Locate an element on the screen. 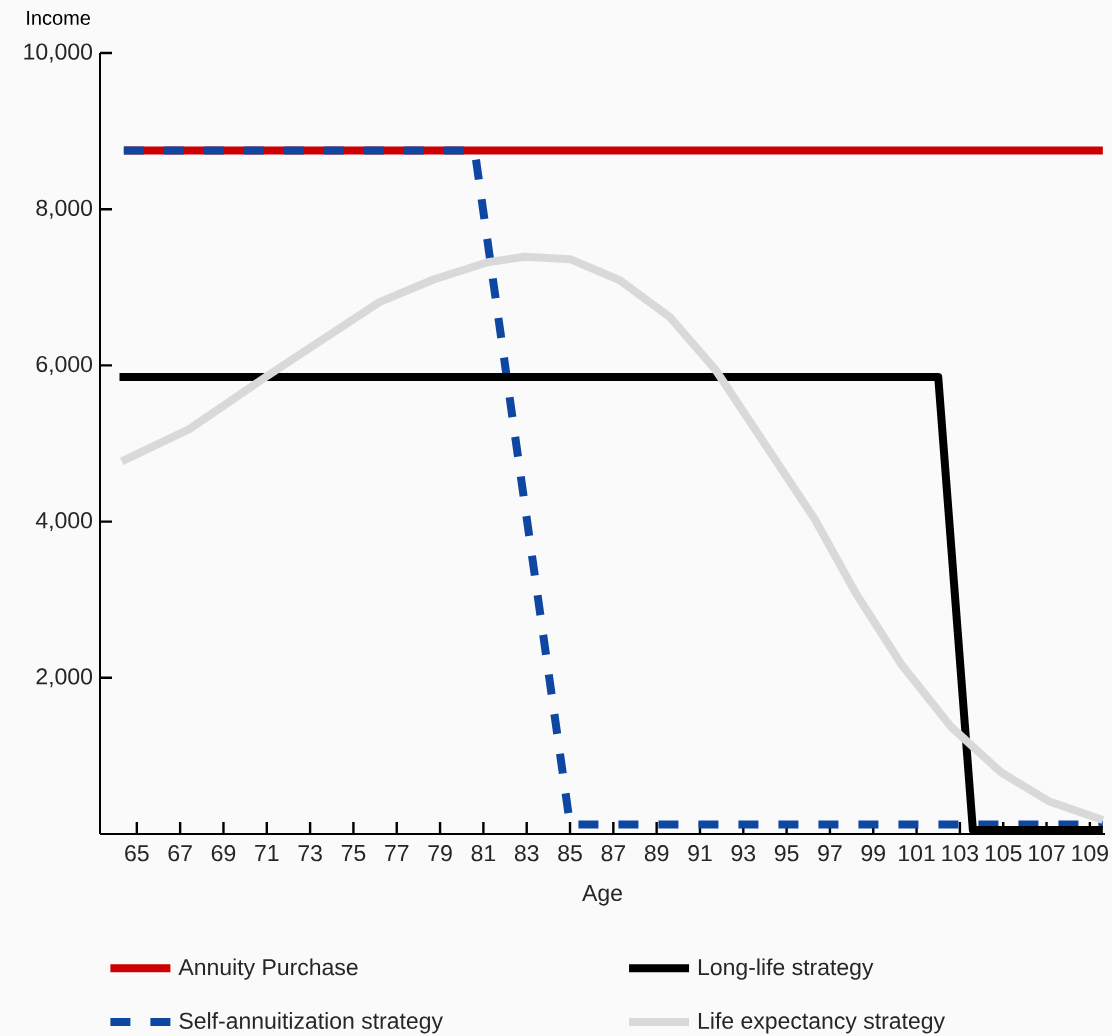 This screenshot has height=1036, width=1112. x-axis-title: Age is located at coordinates (602, 895).